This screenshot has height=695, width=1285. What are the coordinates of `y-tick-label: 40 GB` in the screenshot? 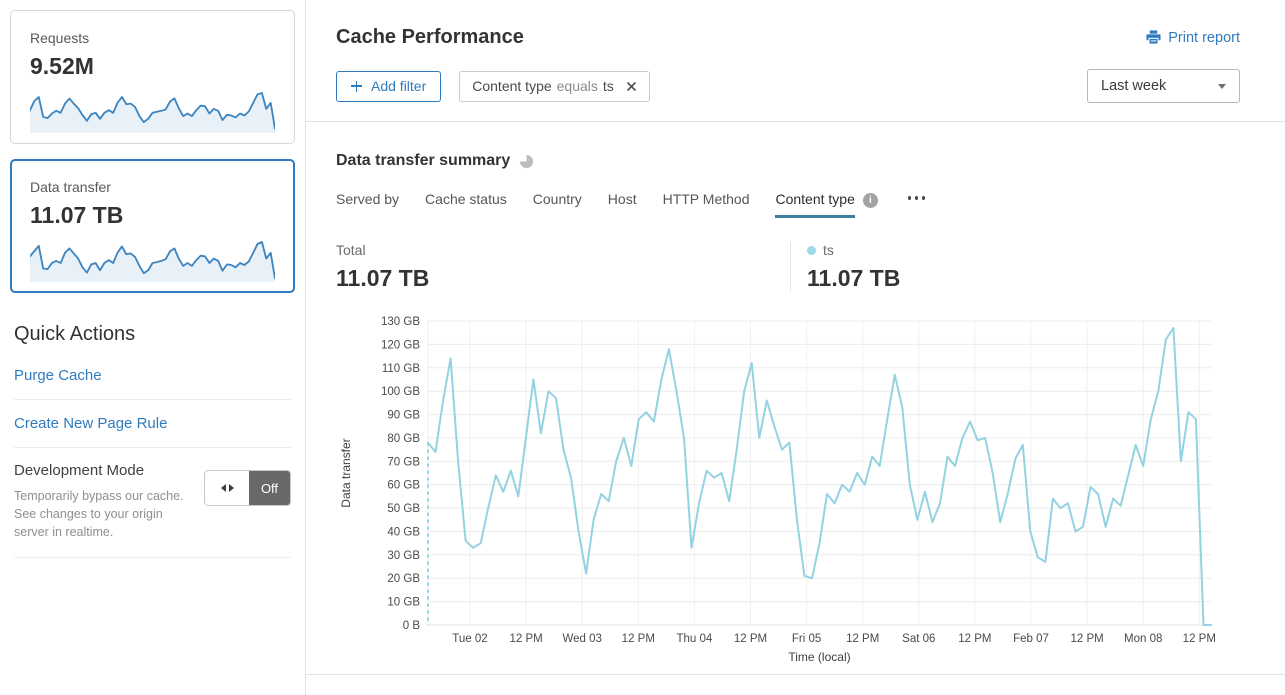 It's located at (403, 533).